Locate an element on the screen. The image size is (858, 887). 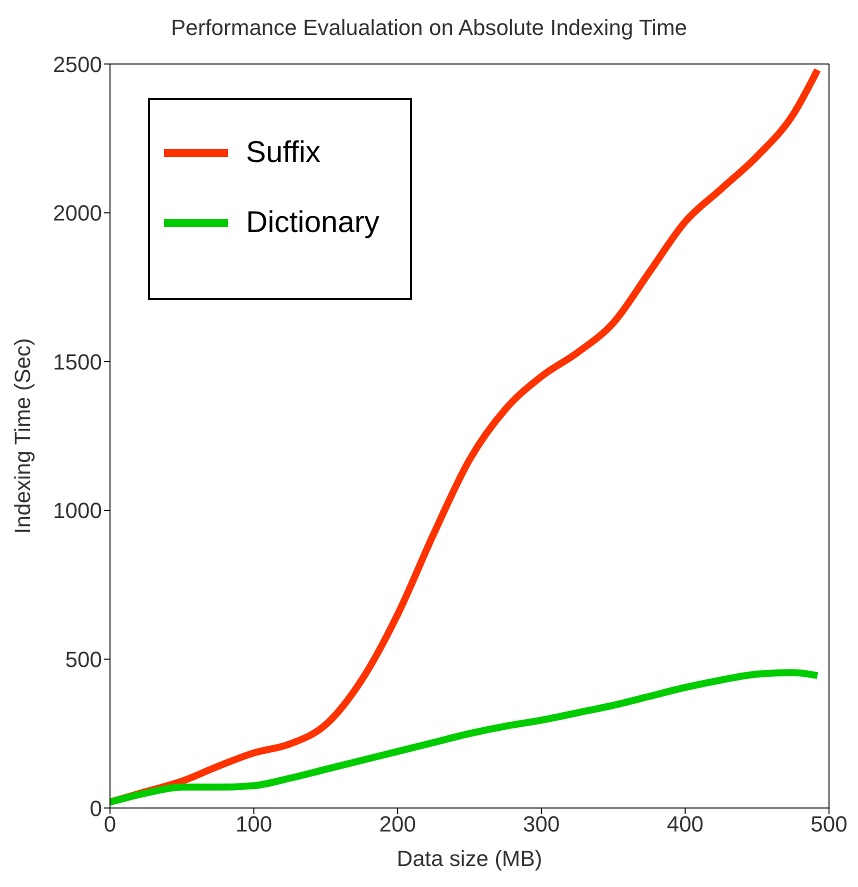
y-tick-label: 1500 is located at coordinates (77, 361).